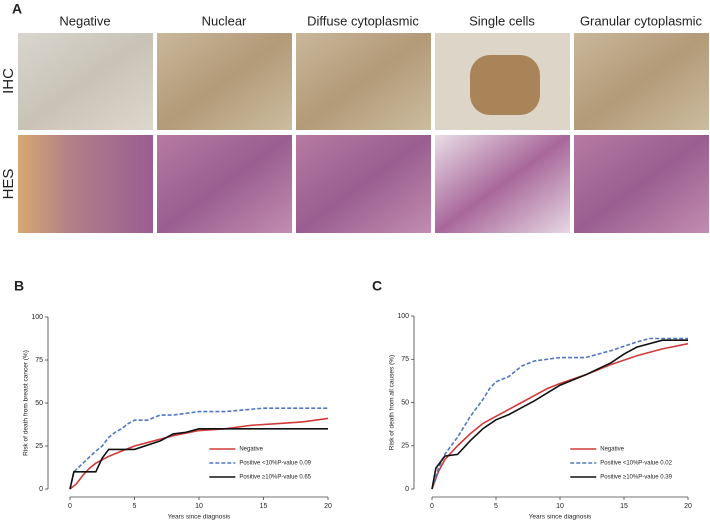  What do you see at coordinates (655, 478) in the screenshot?
I see `legend-p-value: P-value 0.39` at bounding box center [655, 478].